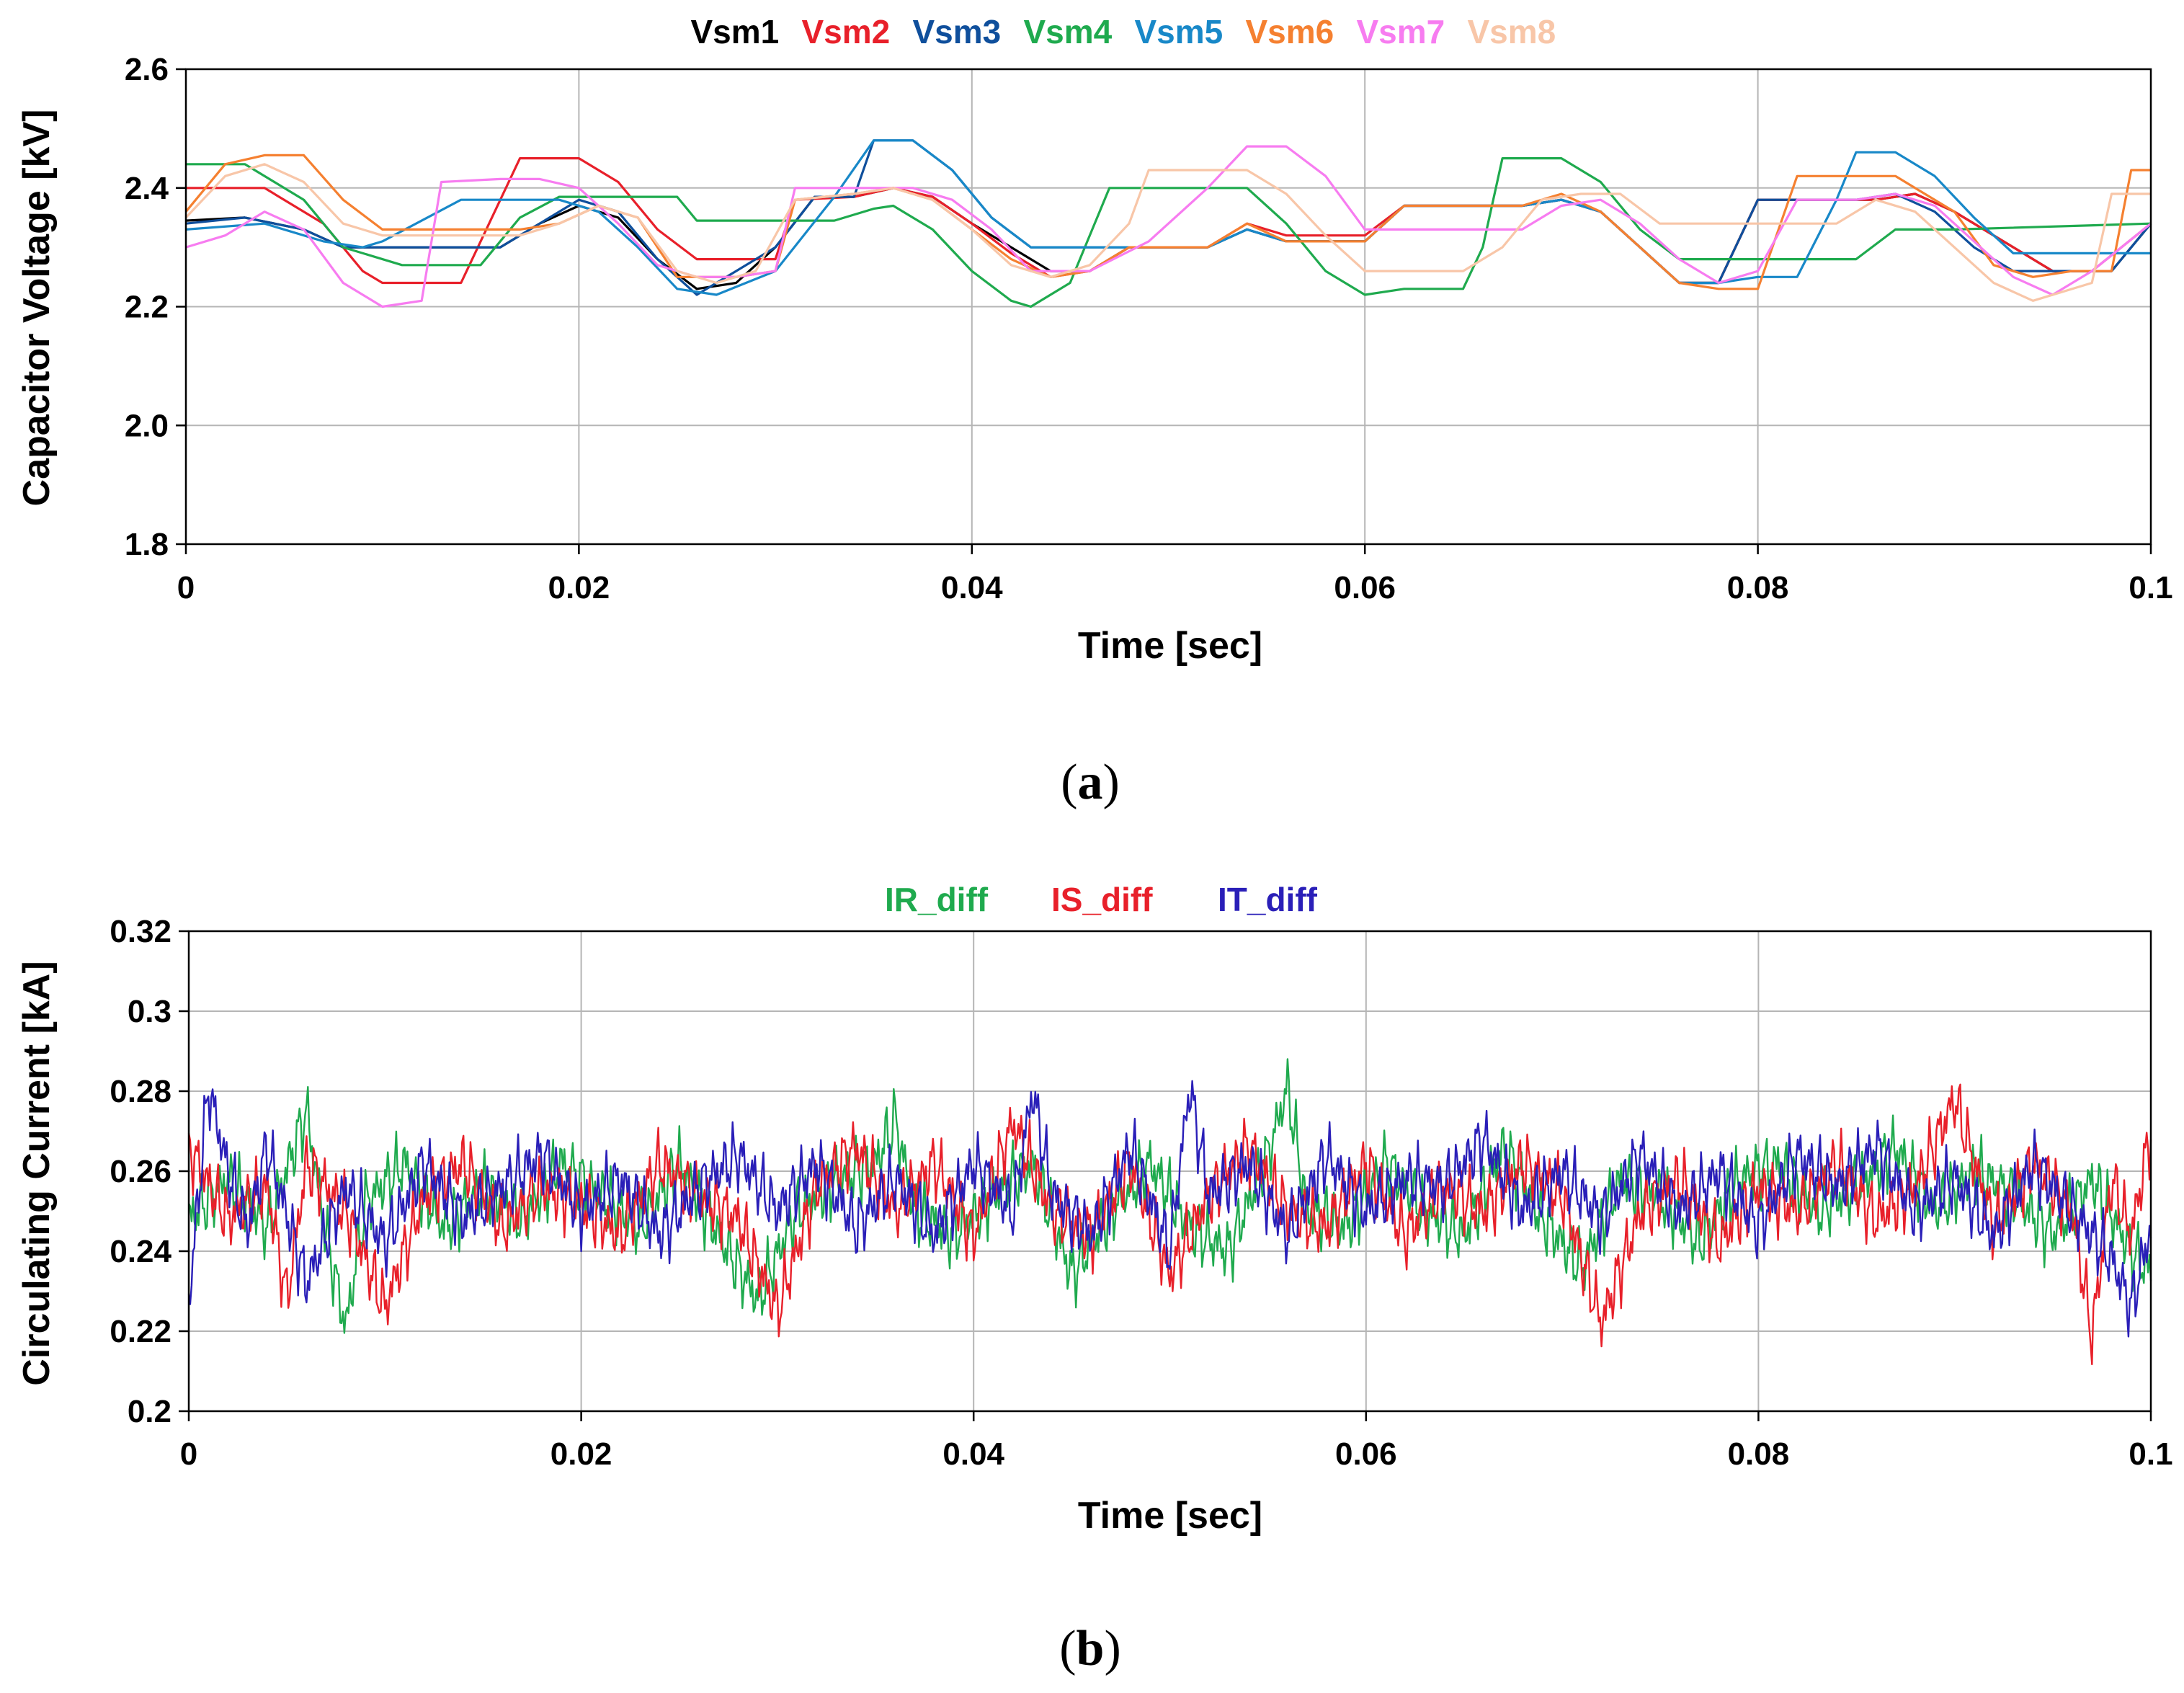 This screenshot has width=2184, height=1693. Describe the element at coordinates (147, 188) in the screenshot. I see `y-tick-label: 2.4` at that location.